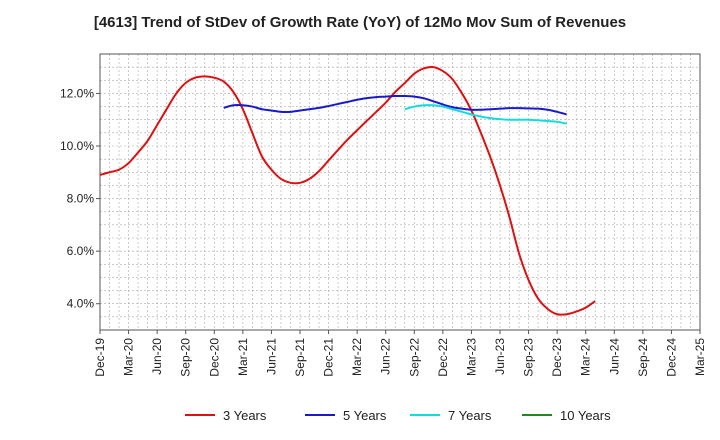 This screenshot has height=440, width=720. Describe the element at coordinates (586, 357) in the screenshot. I see `x-tick-label: Mar-24` at that location.